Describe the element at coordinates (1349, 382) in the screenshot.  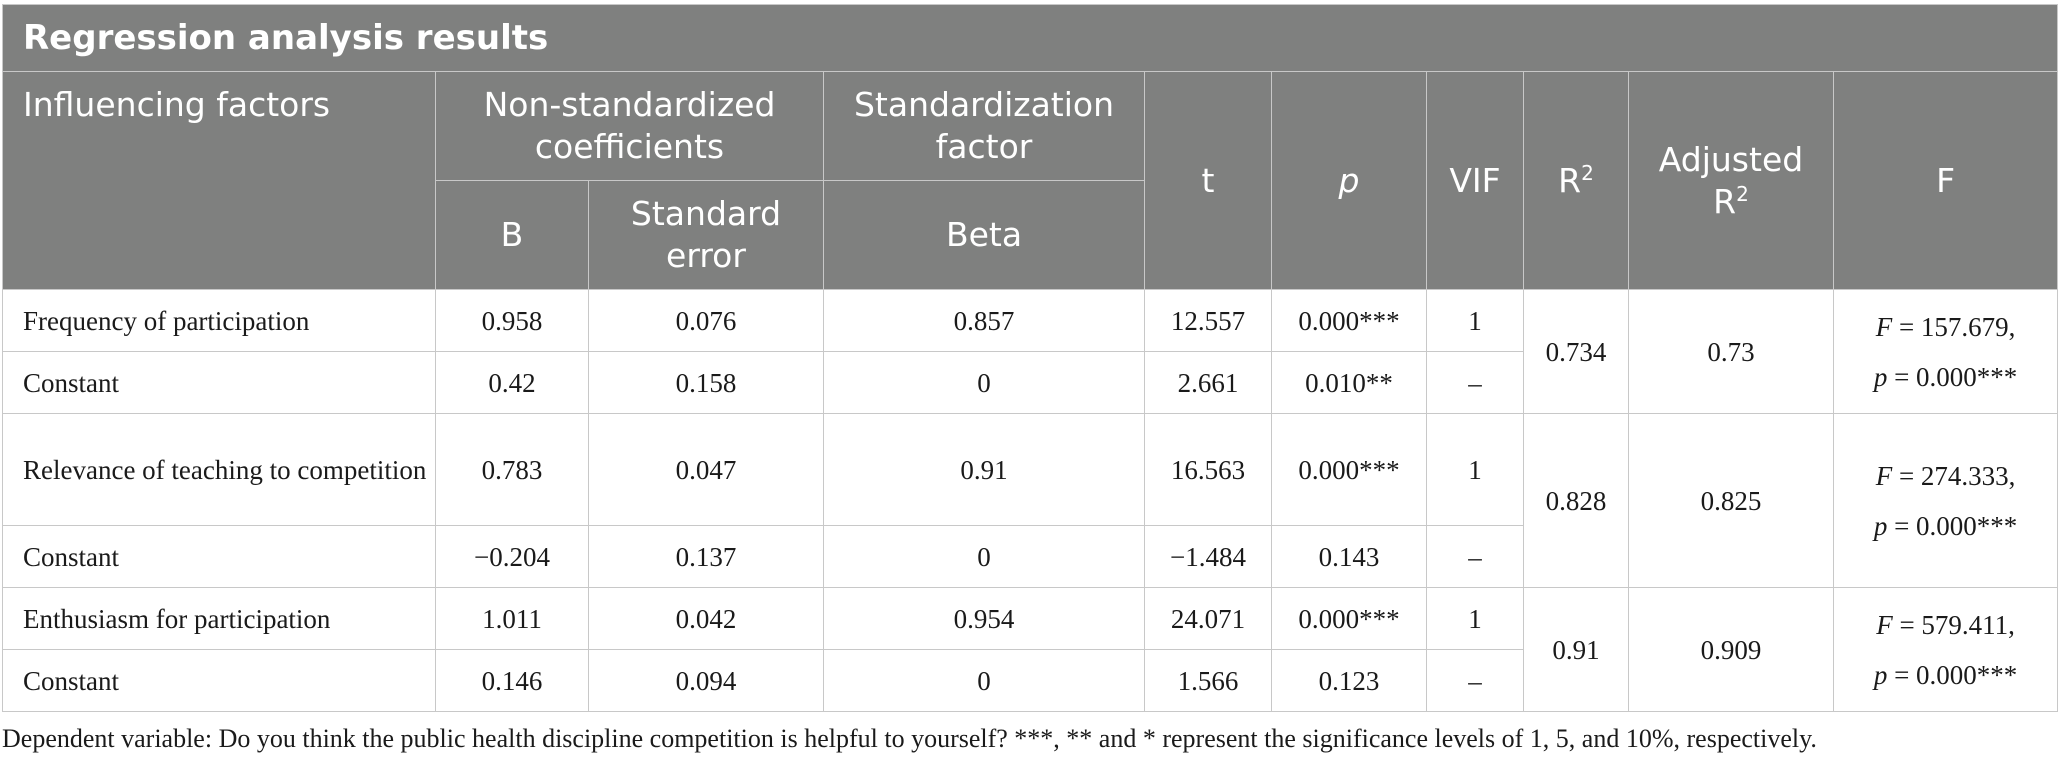
I see `cell-p: 0.010**` at that location.